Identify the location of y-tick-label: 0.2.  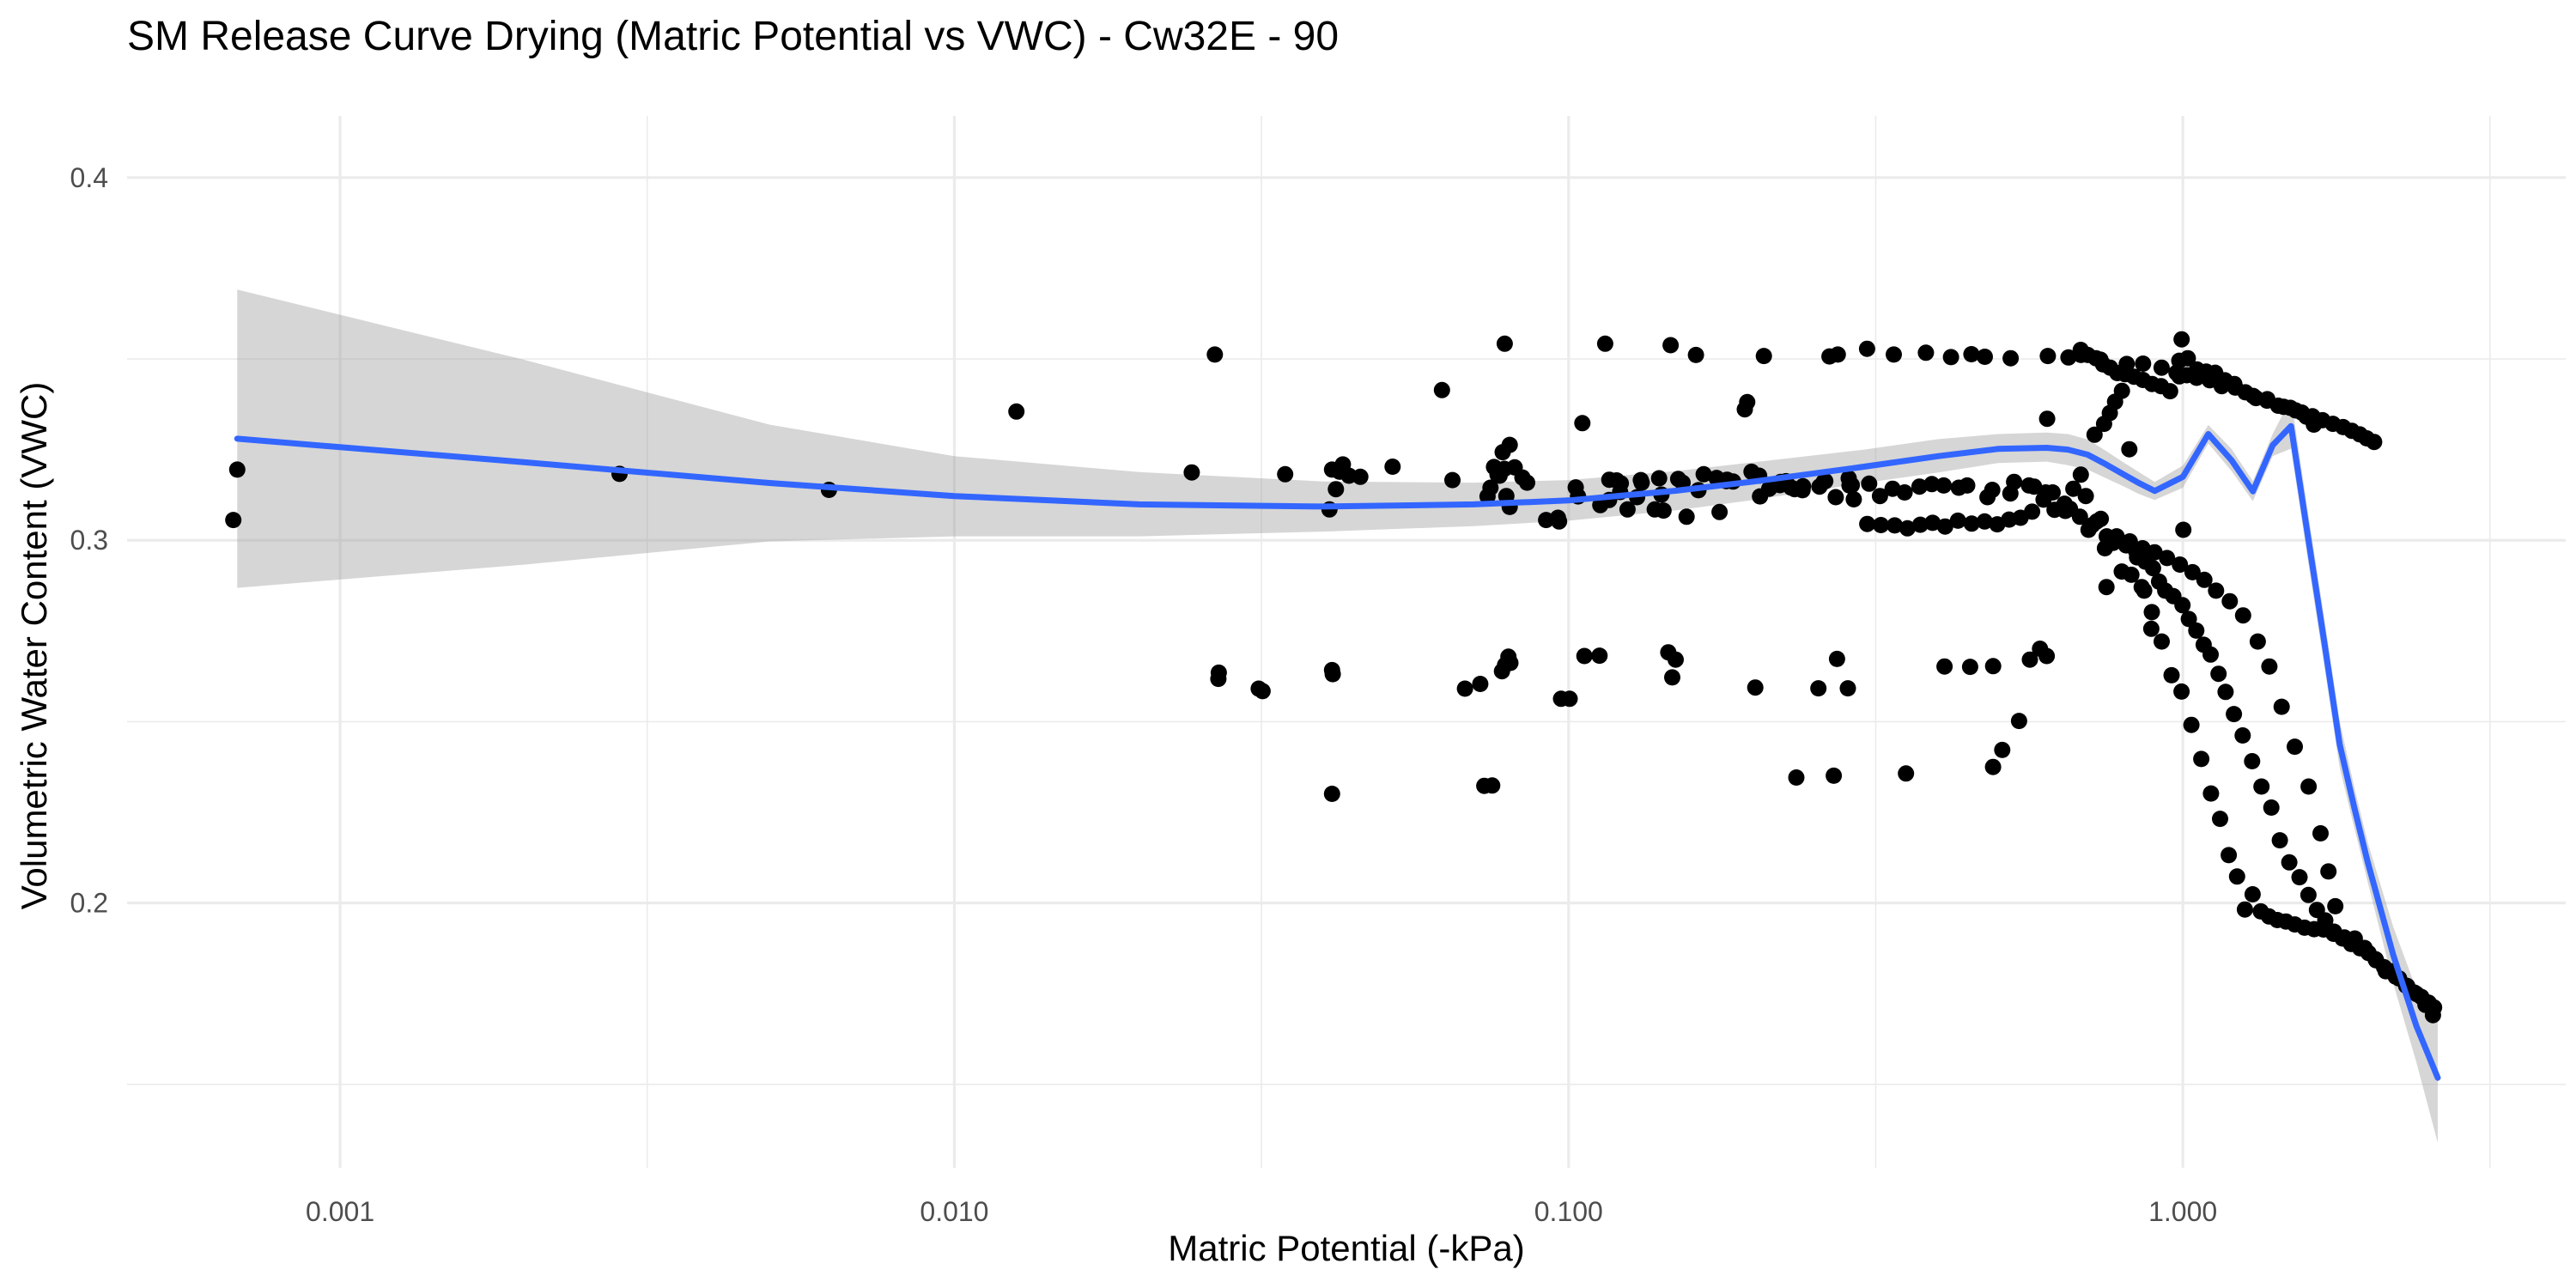
(89, 903).